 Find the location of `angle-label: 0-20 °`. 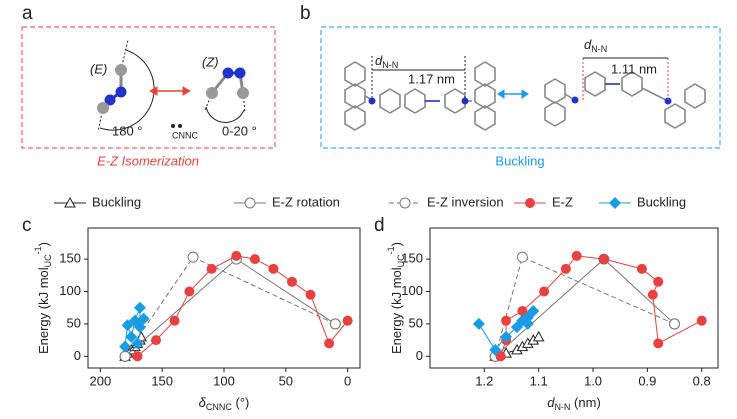

angle-label: 0-20 ° is located at coordinates (239, 130).